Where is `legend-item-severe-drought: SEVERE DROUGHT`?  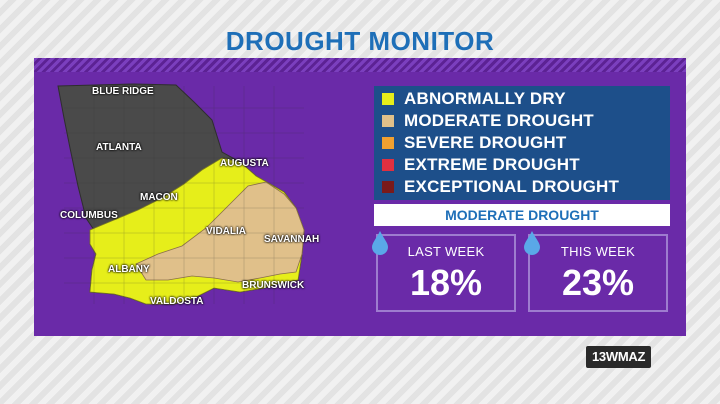
legend-item-severe-drought: SEVERE DROUGHT is located at coordinates (474, 143).